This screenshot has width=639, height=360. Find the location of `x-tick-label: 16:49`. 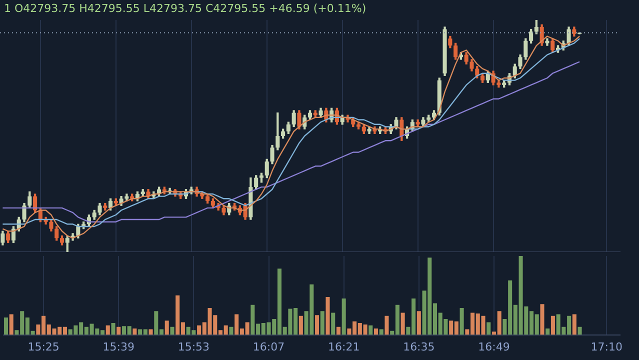

x-tick-label: 16:49 is located at coordinates (494, 347).